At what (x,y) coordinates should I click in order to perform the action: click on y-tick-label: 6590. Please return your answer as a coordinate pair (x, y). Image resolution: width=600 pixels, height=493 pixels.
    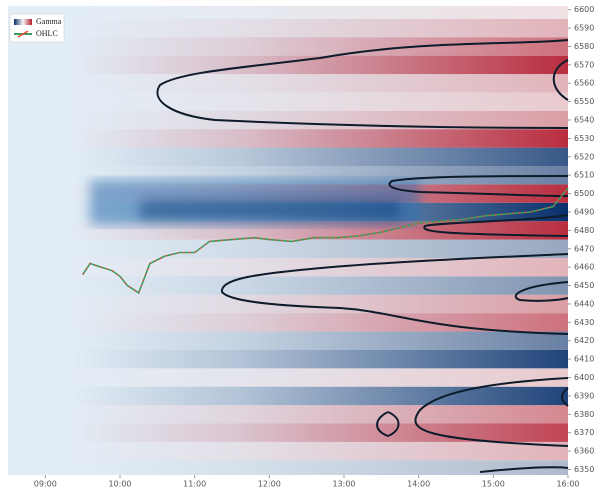
    Looking at the image, I should click on (584, 28).